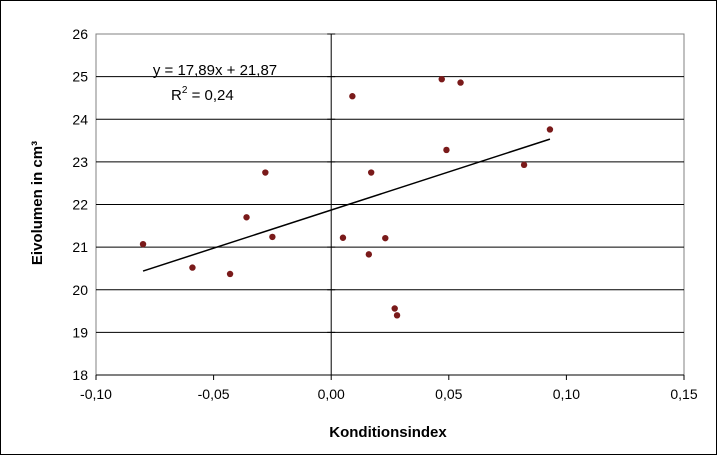  What do you see at coordinates (80, 332) in the screenshot?
I see `y-tick-label: 19` at bounding box center [80, 332].